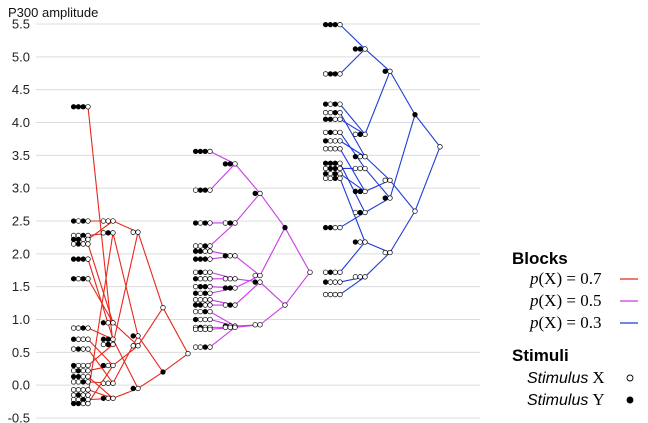  What do you see at coordinates (534, 278) in the screenshot?
I see `legend-p-symbol: p` at bounding box center [534, 278].